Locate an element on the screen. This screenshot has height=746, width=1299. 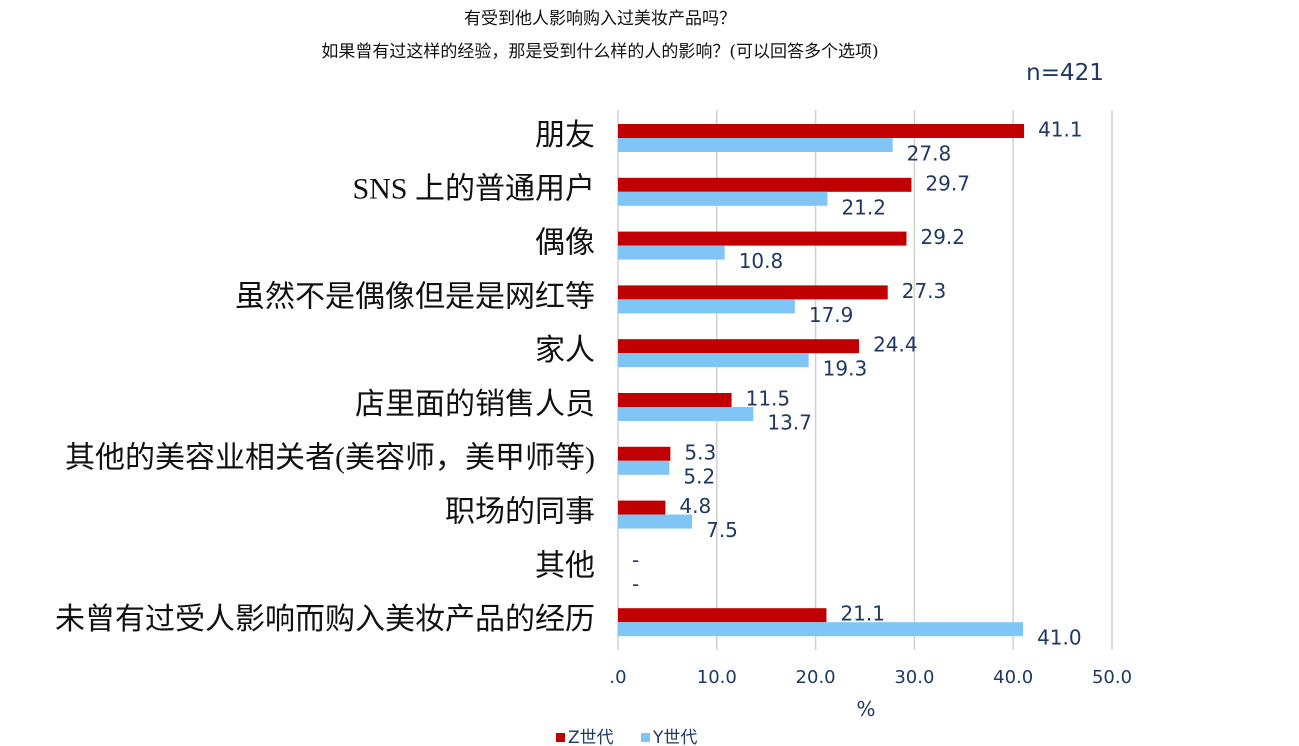
x-axis-label: % is located at coordinates (865, 709).